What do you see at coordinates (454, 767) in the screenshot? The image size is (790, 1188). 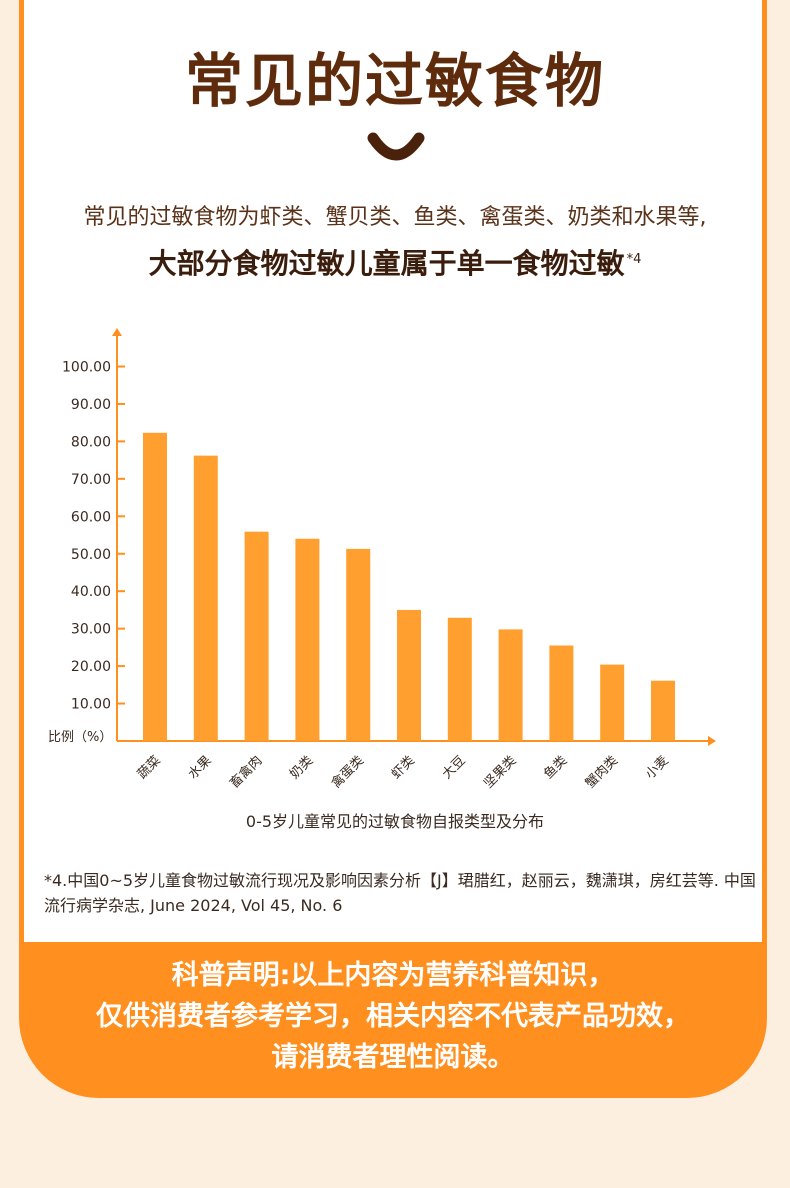 I see `x-tick-label: 大豆` at bounding box center [454, 767].